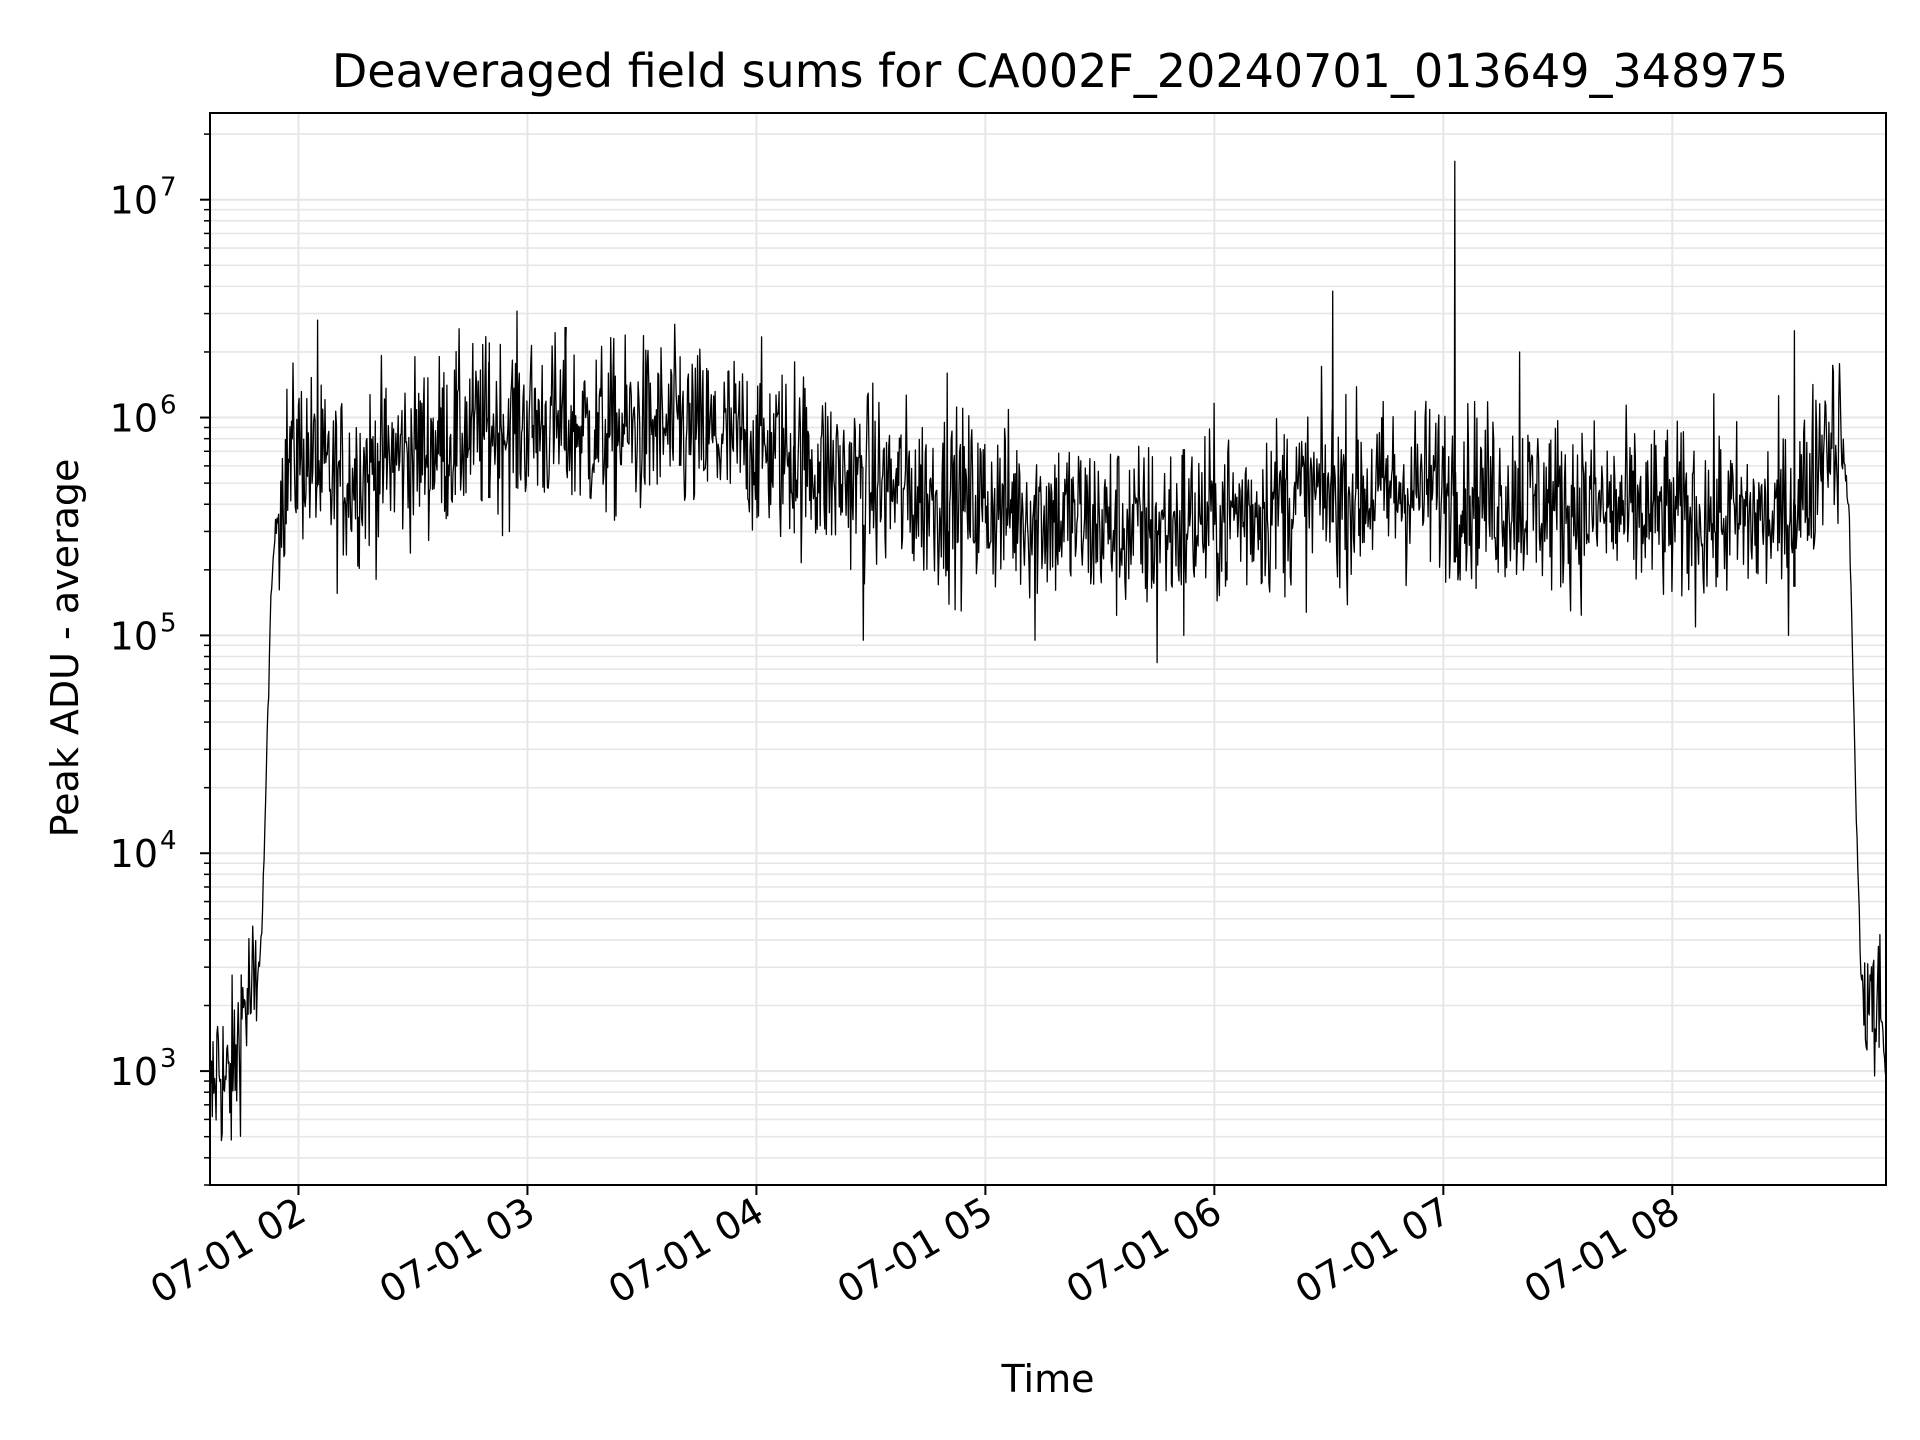  Describe the element at coordinates (168, 1059) in the screenshot. I see `y-tick-exponent: 3` at that location.